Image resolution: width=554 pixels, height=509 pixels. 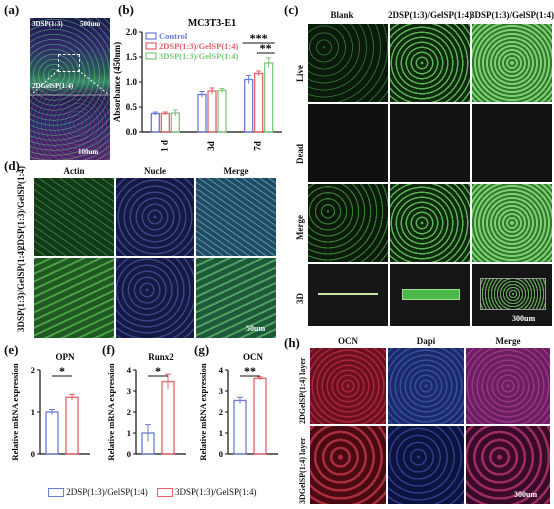 I want to click on legend-label-3d: 3DSP(1:3)/GelSP(1:4), so click(x=216, y=492).